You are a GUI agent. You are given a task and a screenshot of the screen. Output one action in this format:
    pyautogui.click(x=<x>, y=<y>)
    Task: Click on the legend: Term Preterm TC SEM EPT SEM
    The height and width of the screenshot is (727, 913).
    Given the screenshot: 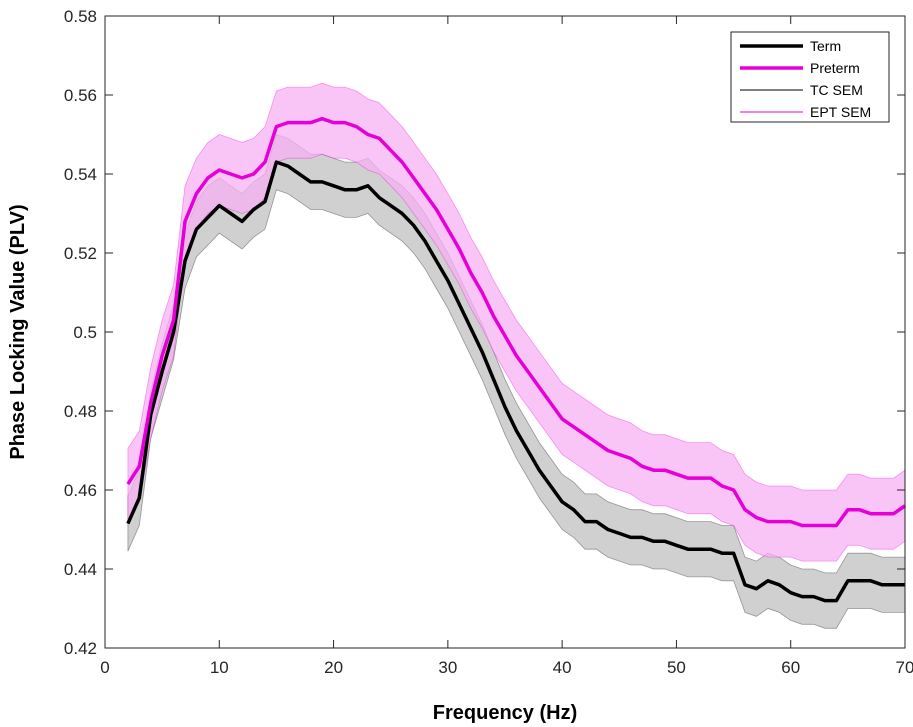 What is the action you would take?
    pyautogui.click(x=810, y=77)
    